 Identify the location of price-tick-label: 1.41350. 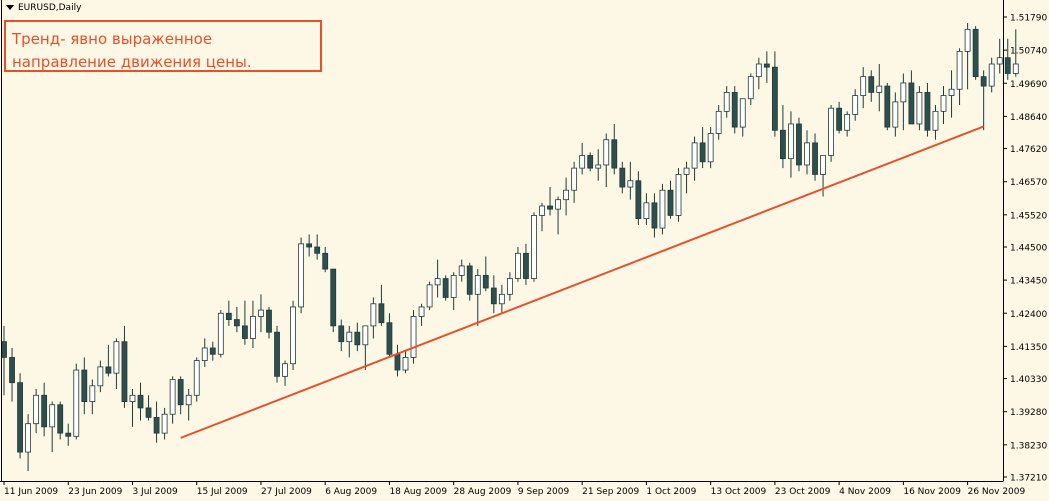
(1028, 348).